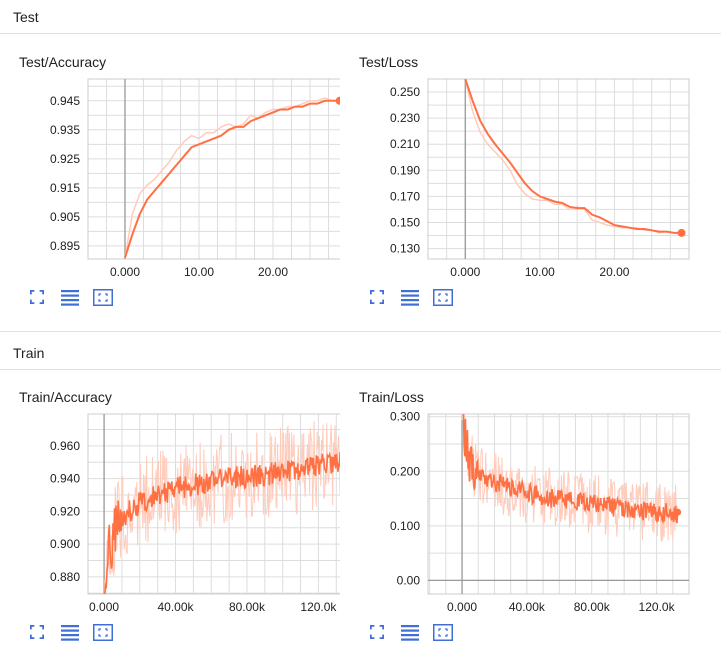 This screenshot has height=670, width=721. Describe the element at coordinates (65, 188) in the screenshot. I see `y-tick-label: 0.915` at that location.